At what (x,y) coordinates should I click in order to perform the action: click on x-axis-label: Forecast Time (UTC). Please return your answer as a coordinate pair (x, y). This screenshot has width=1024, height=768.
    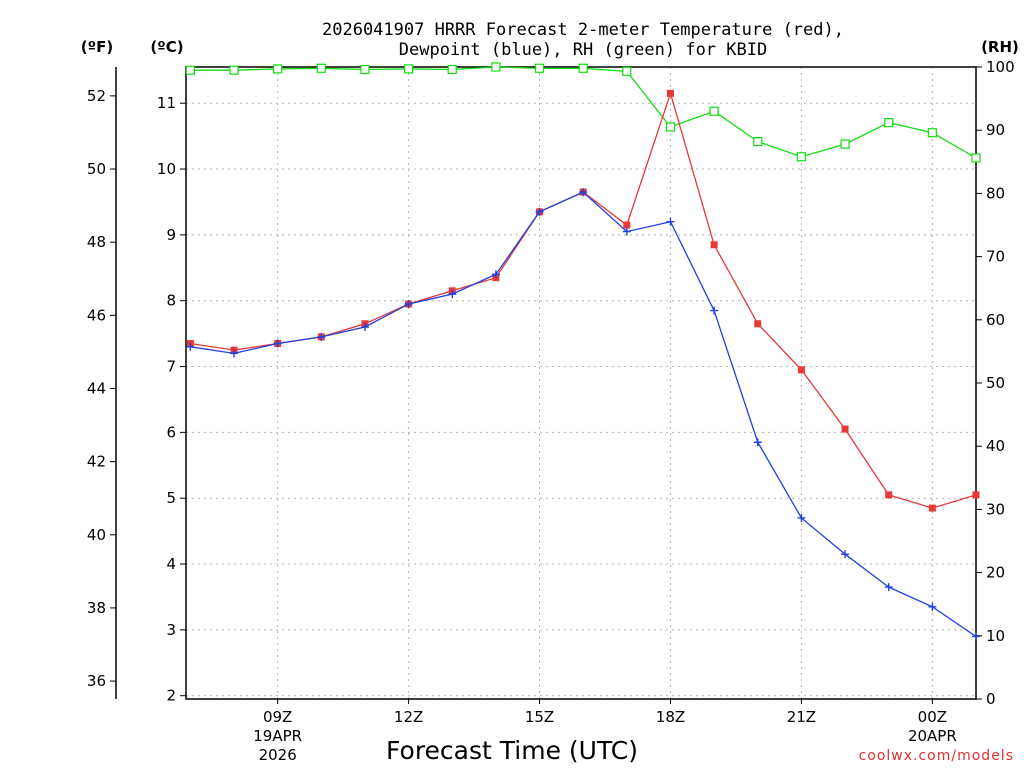
    Looking at the image, I should click on (512, 750).